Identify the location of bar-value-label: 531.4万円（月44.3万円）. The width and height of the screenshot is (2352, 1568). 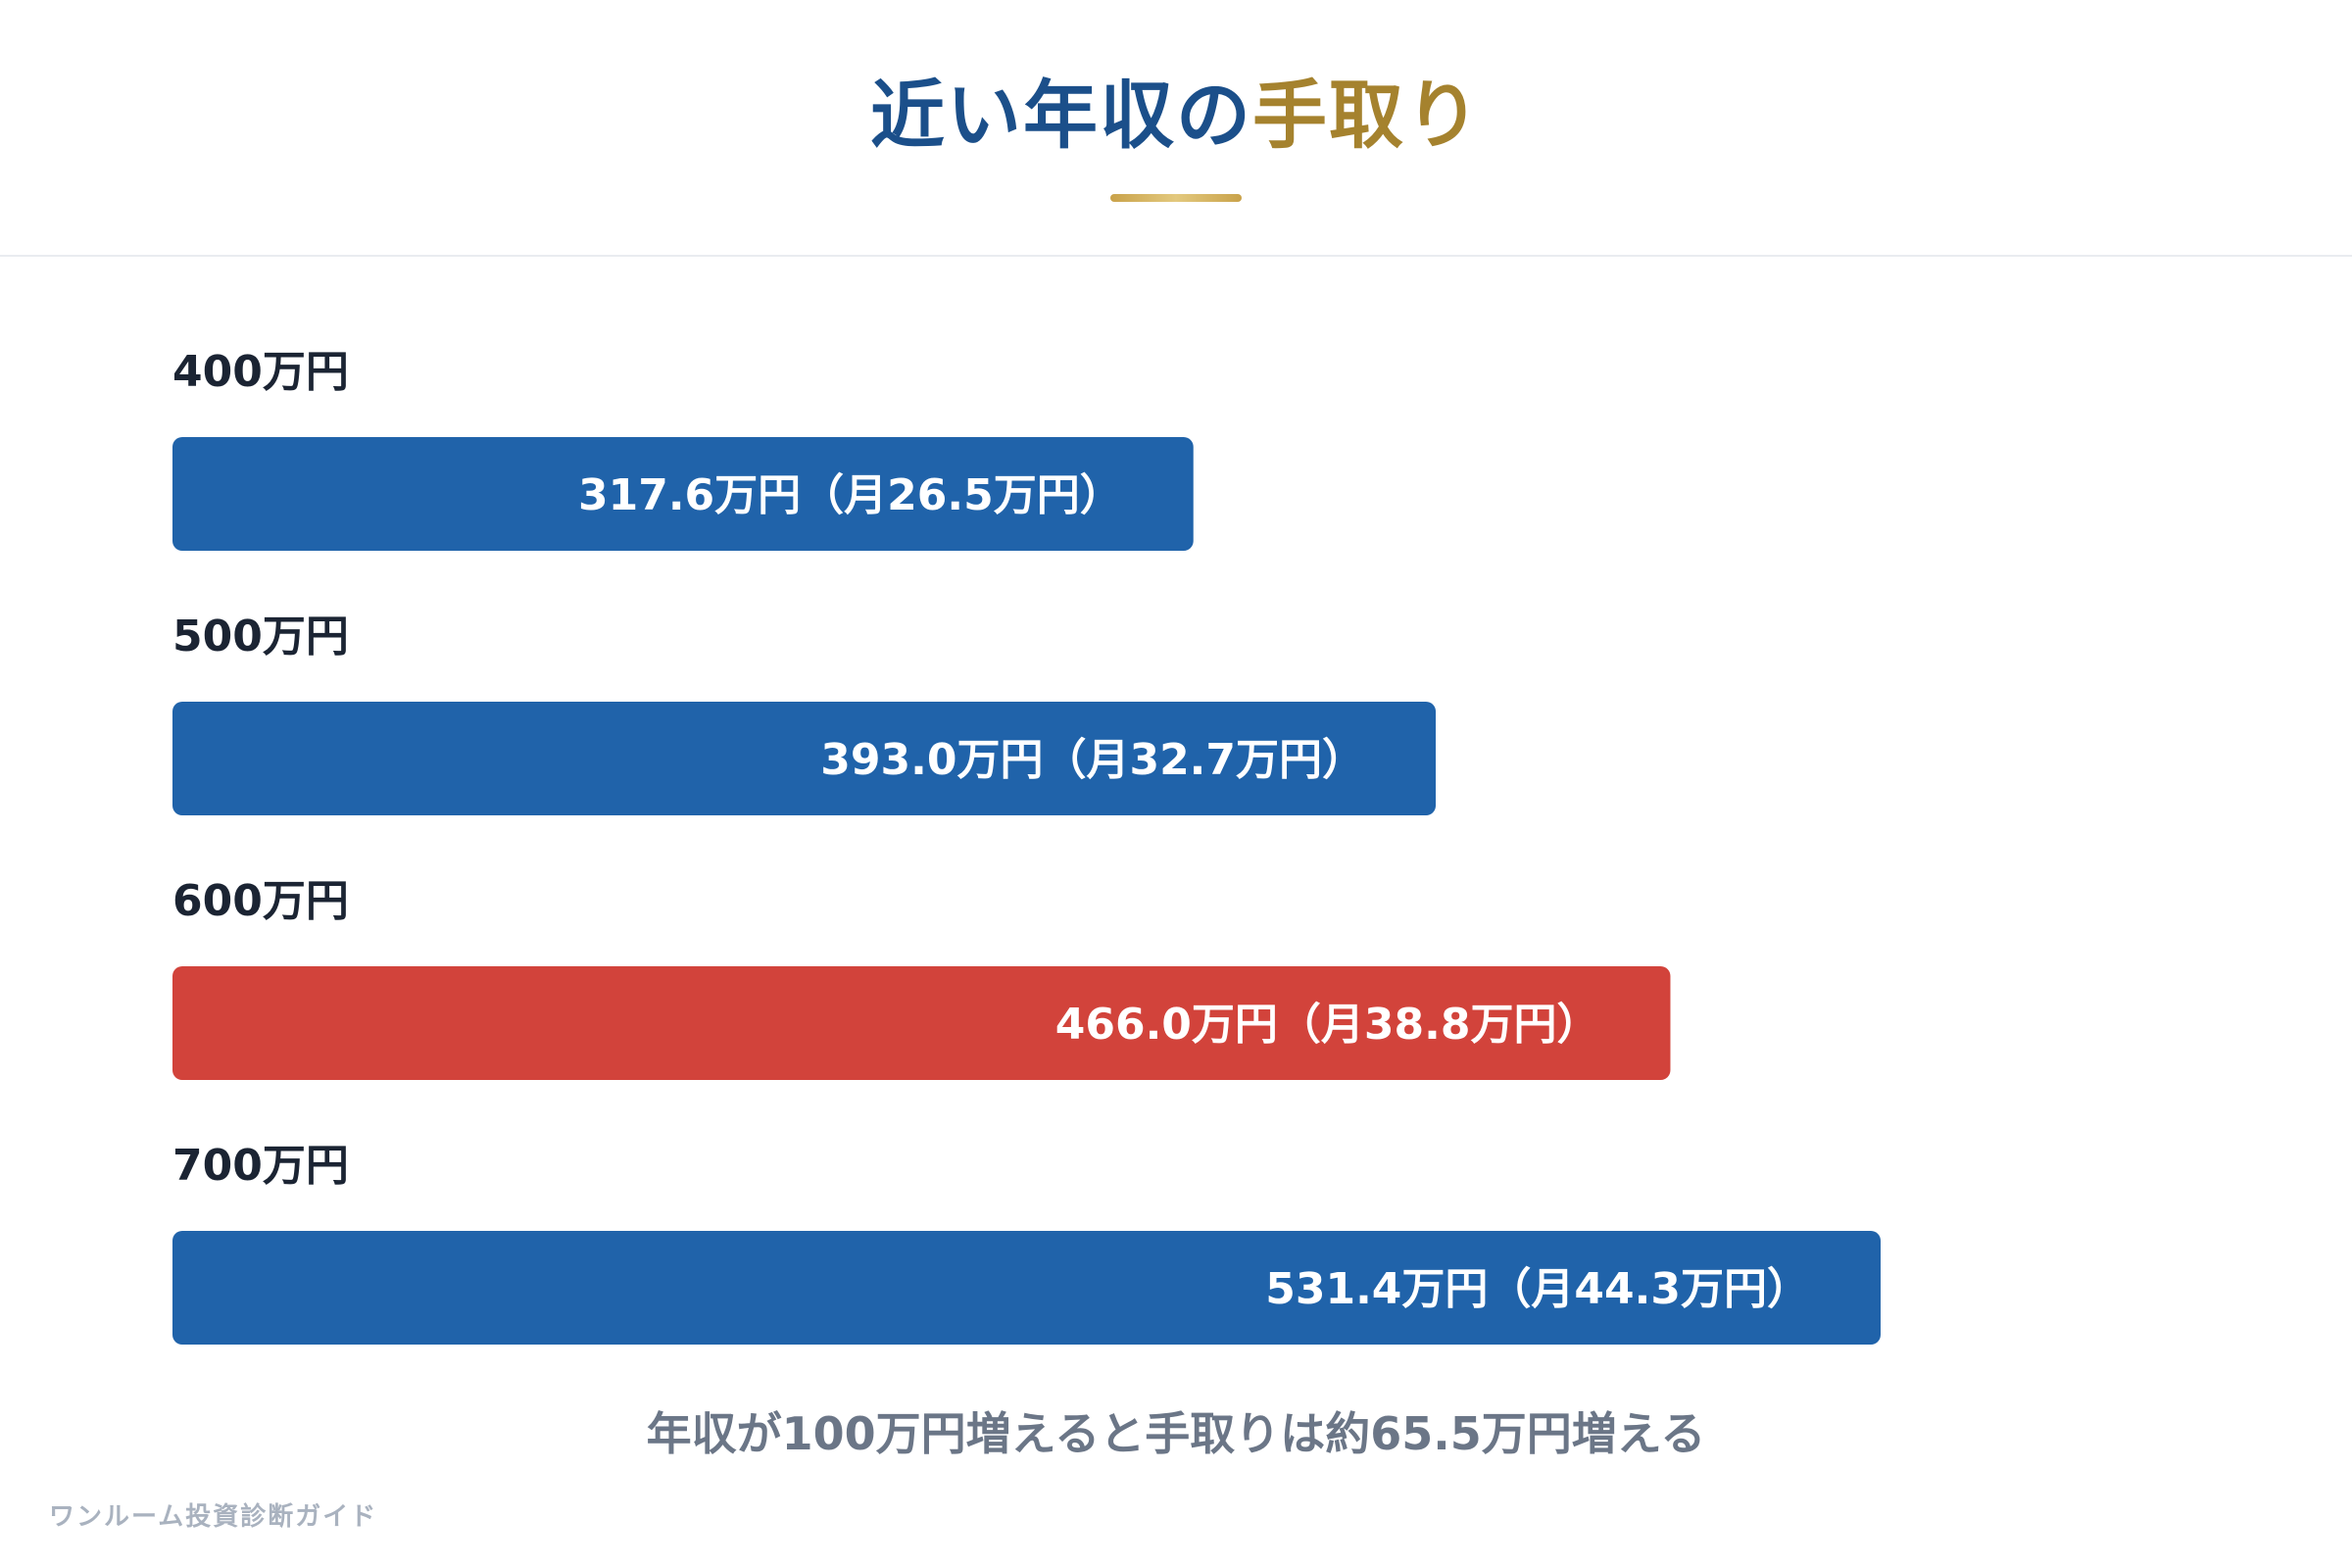
(1537, 1289).